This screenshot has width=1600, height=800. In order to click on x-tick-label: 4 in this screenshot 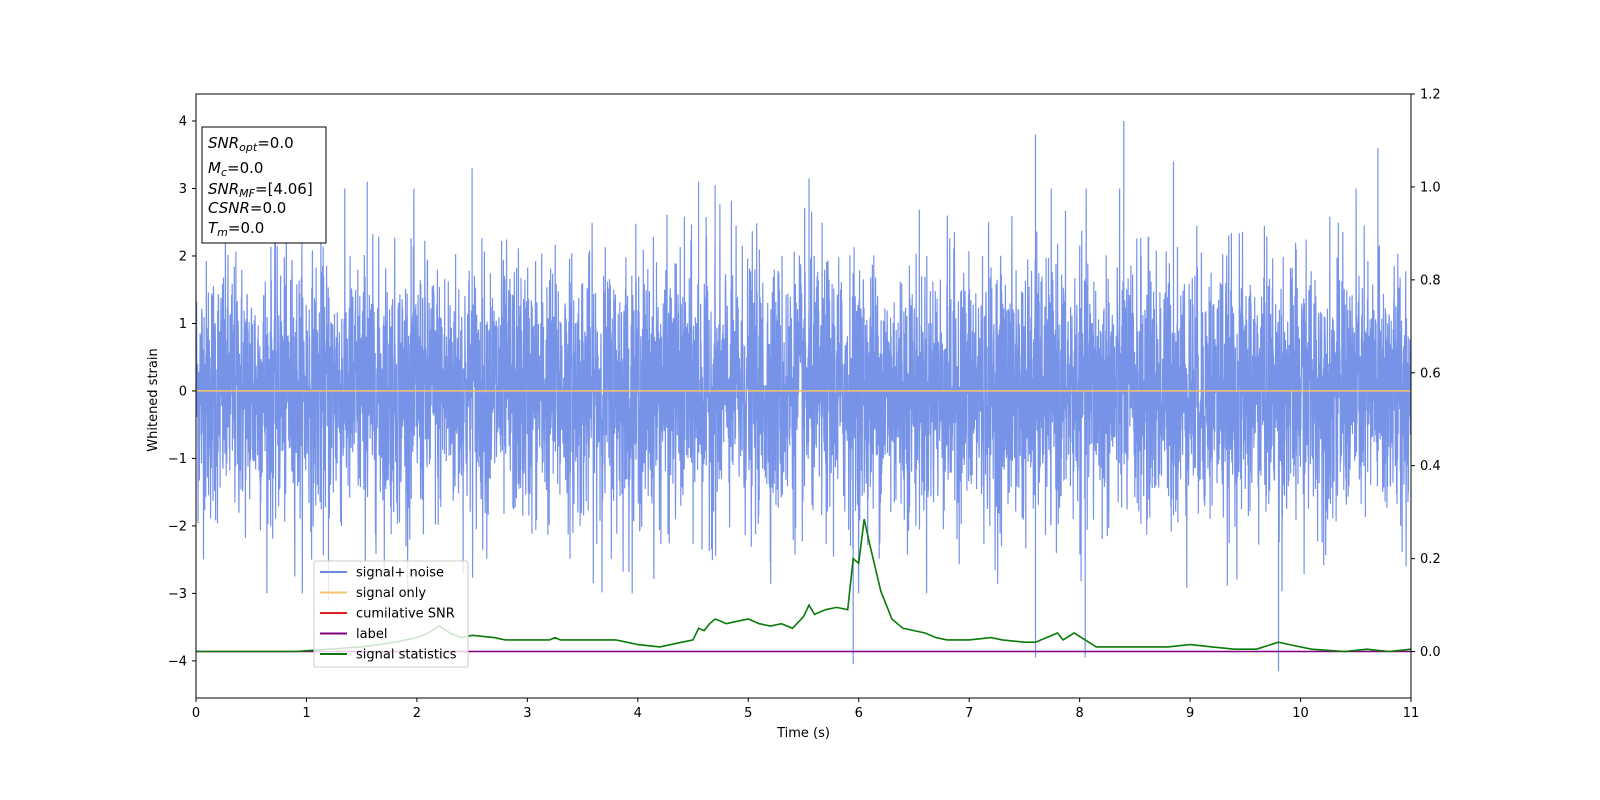, I will do `click(638, 713)`.